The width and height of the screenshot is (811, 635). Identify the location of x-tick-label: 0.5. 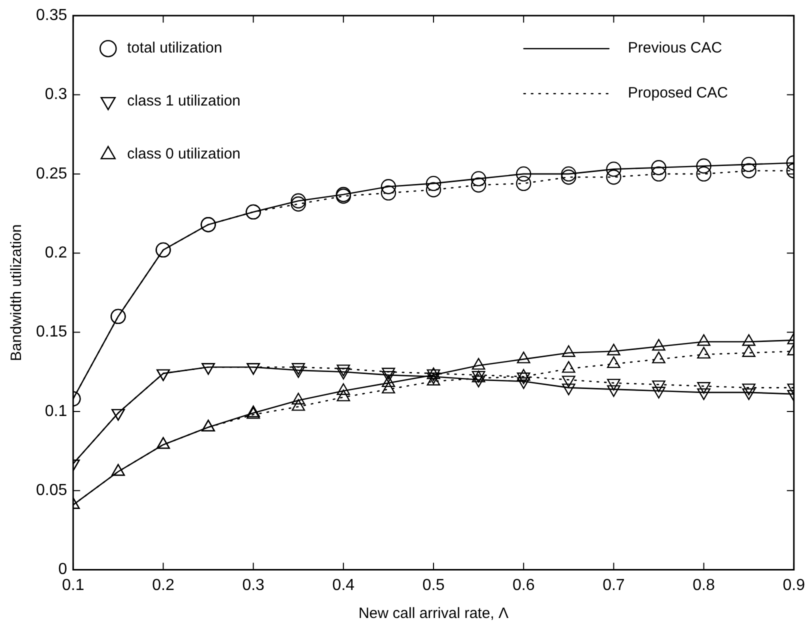
(433, 585).